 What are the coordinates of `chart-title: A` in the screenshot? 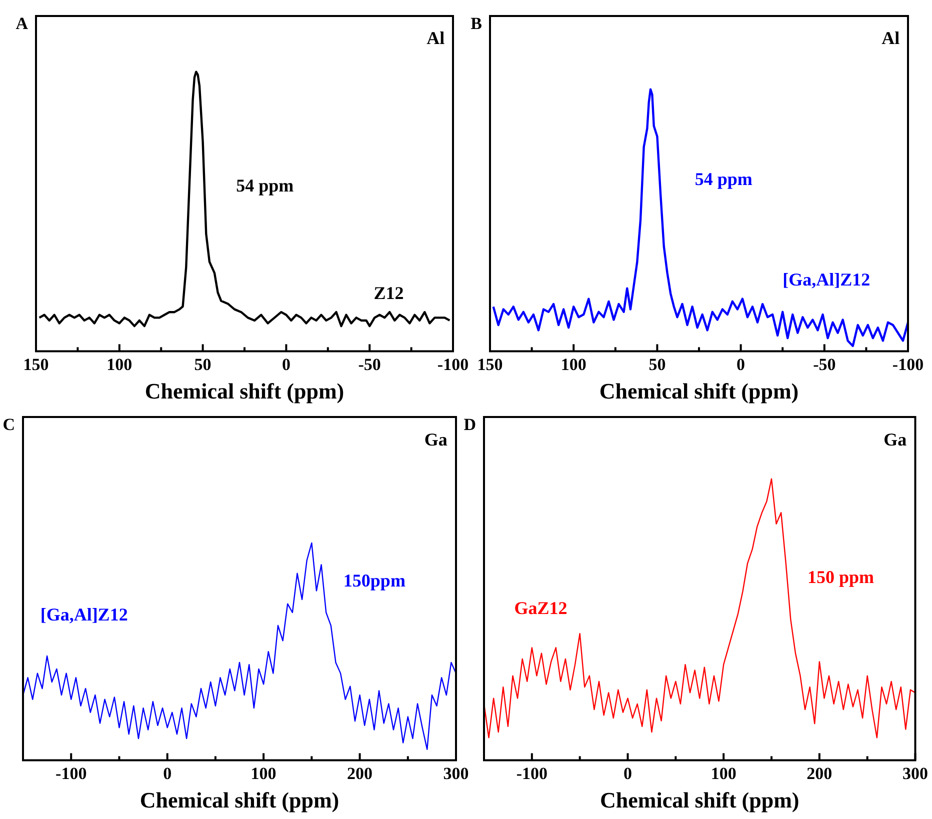 It's located at (22, 23).